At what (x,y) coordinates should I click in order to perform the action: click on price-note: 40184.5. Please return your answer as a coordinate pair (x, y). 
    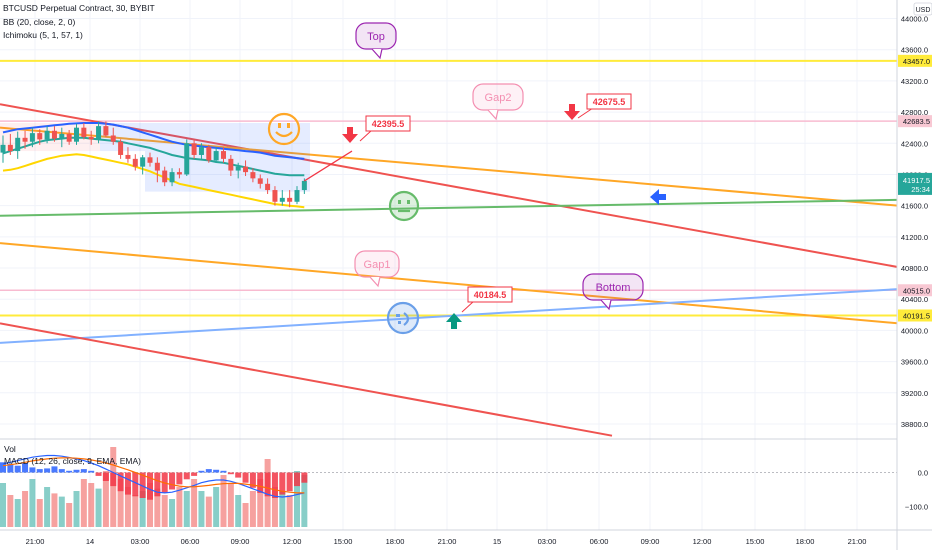
    Looking at the image, I should click on (487, 299).